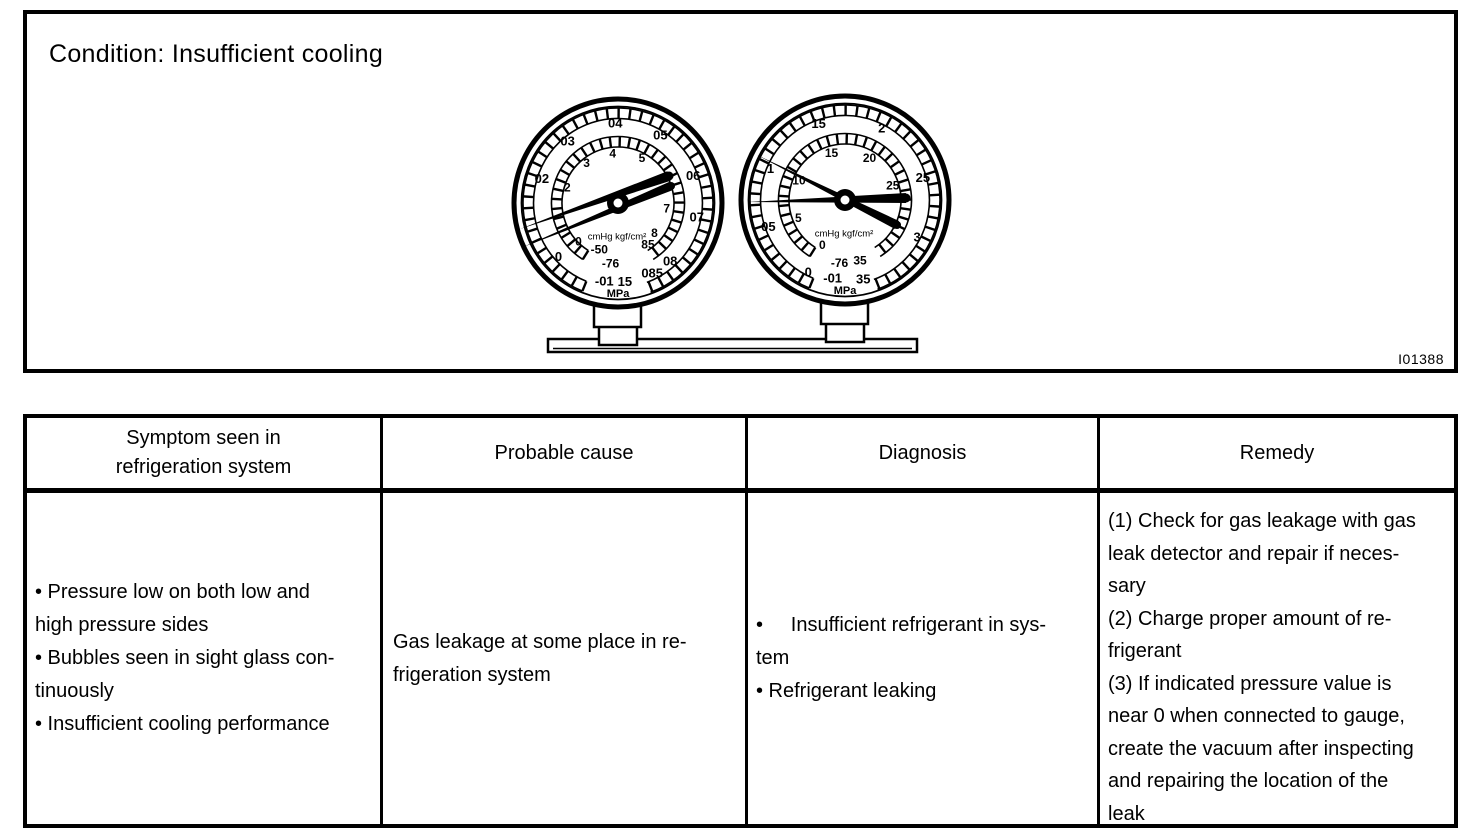  I want to click on condition-title: Condition: Insufficient cooling, so click(216, 54).